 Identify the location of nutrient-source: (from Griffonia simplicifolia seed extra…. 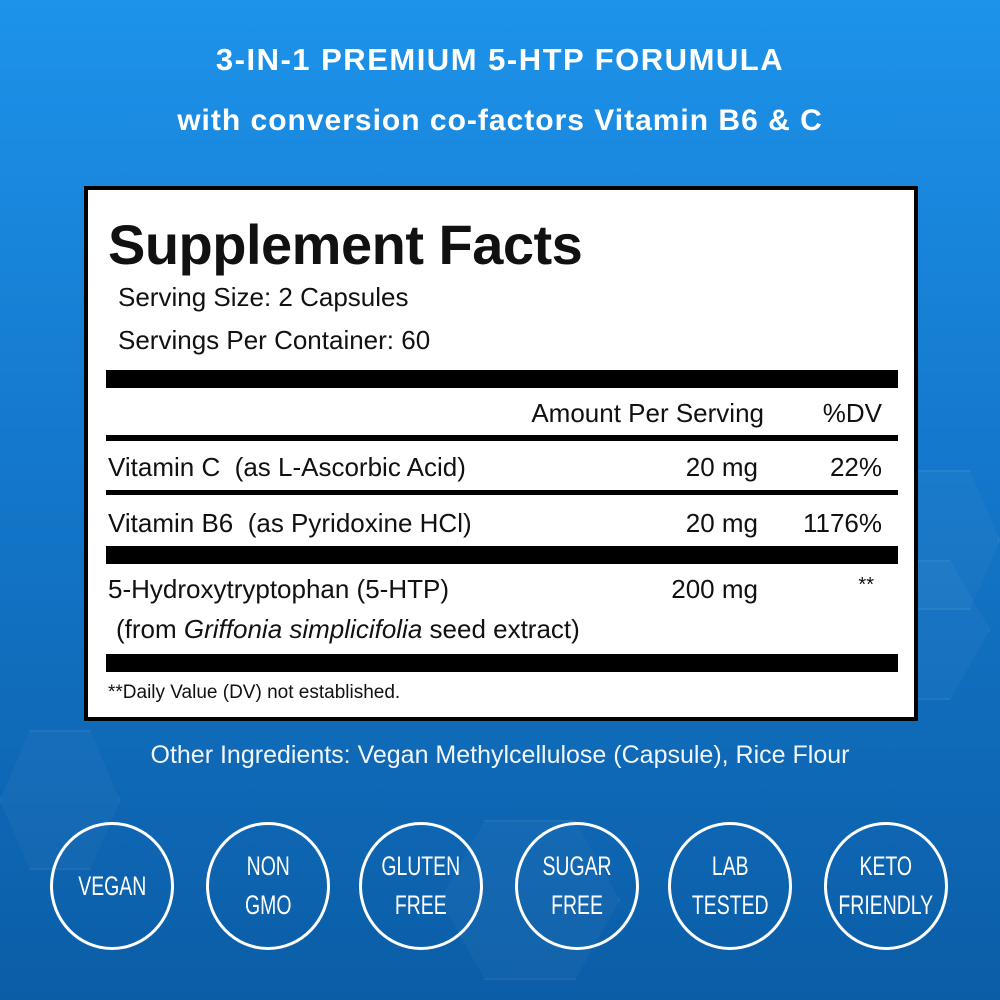
(503, 629).